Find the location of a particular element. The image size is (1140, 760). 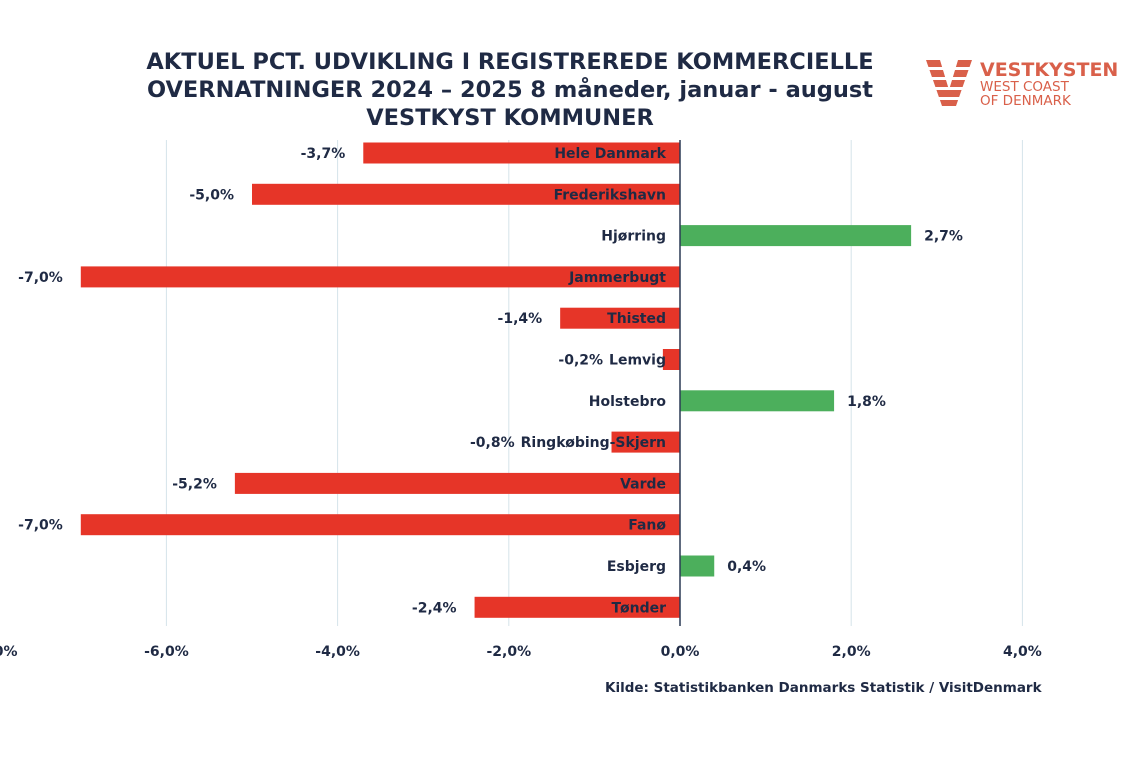

category-label: Jammerbugt is located at coordinates (617, 278).